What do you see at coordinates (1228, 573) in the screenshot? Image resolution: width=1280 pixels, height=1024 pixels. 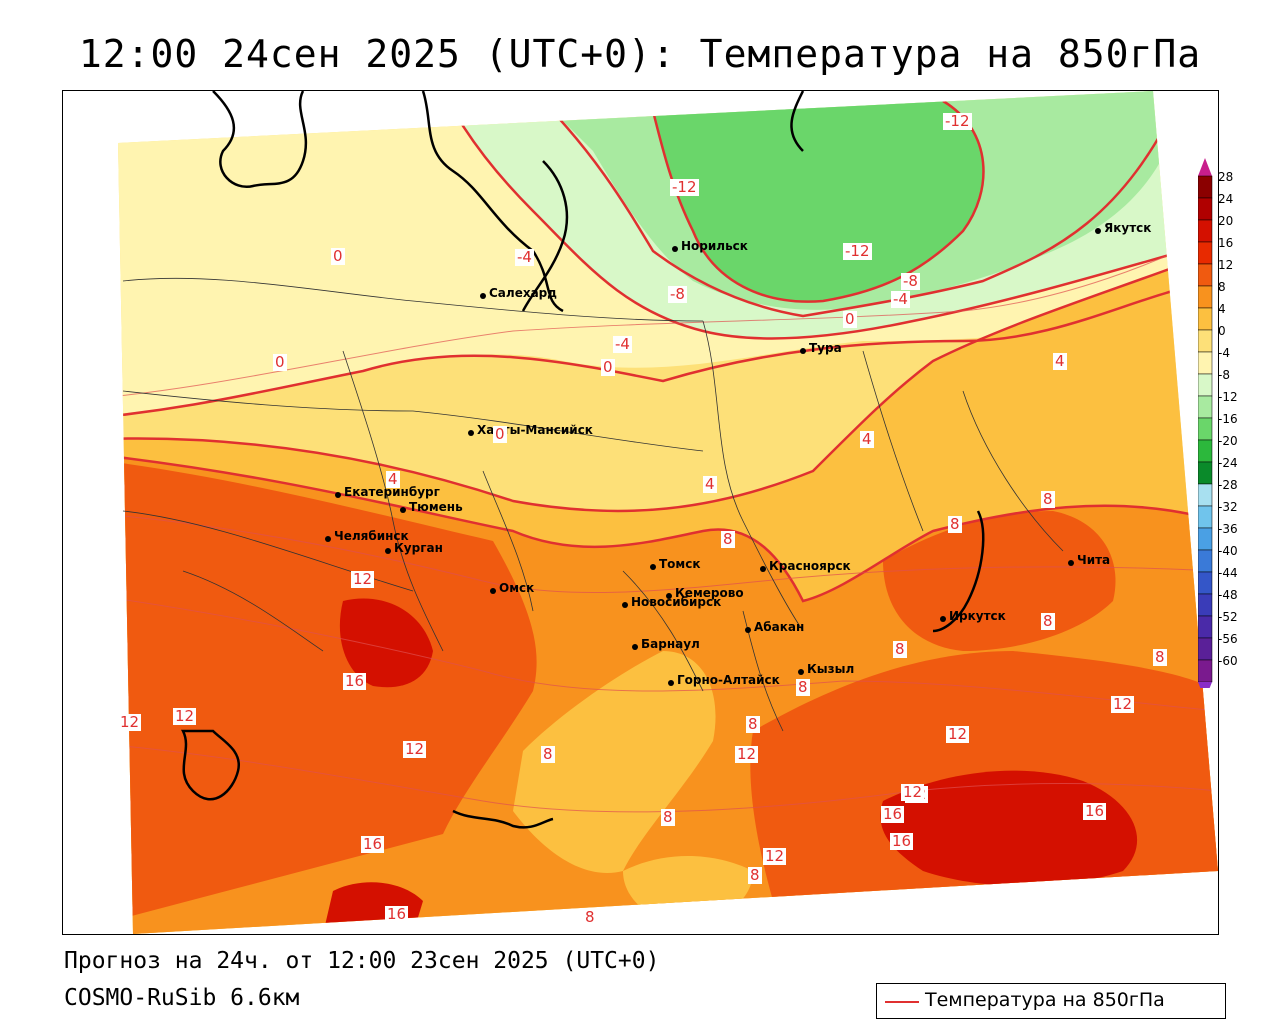 I see `colorbar-tick-label: -44` at bounding box center [1228, 573].